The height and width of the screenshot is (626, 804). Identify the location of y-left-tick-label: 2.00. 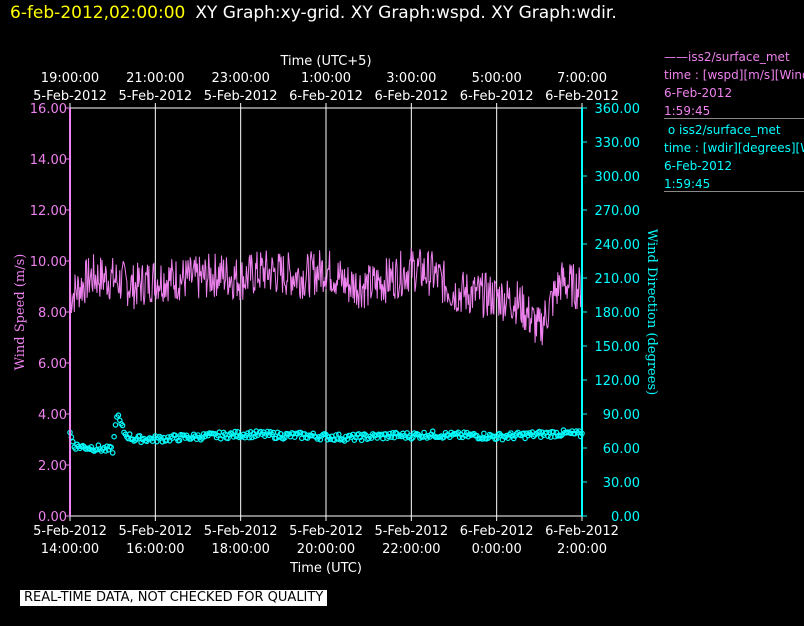
(52, 466).